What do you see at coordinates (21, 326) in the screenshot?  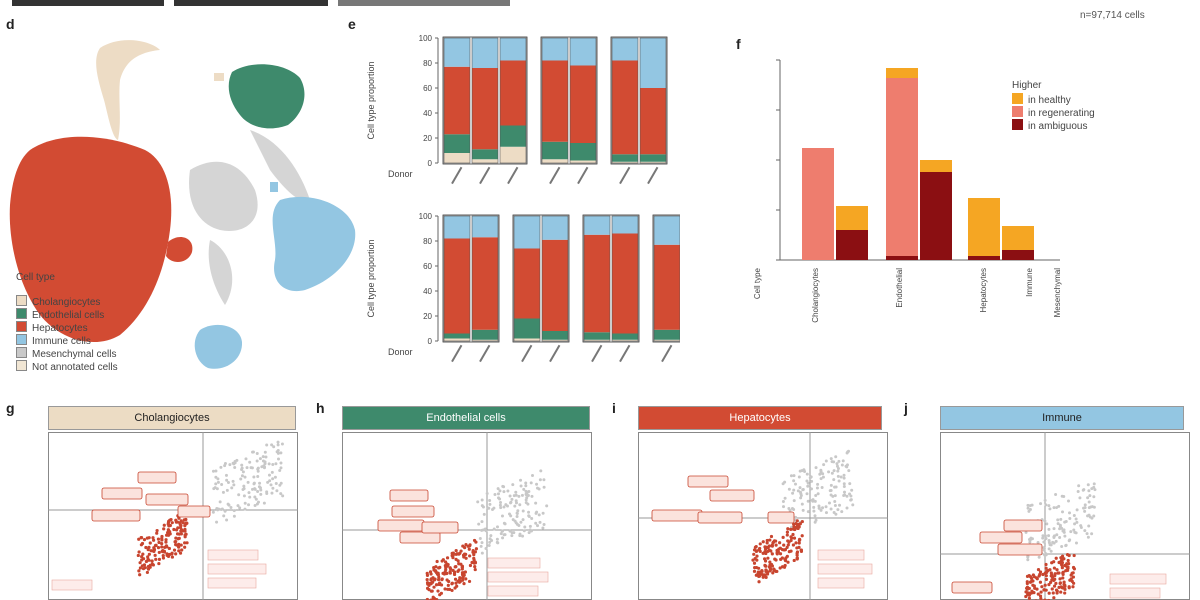 I see `swatch-hepatocytes` at bounding box center [21, 326].